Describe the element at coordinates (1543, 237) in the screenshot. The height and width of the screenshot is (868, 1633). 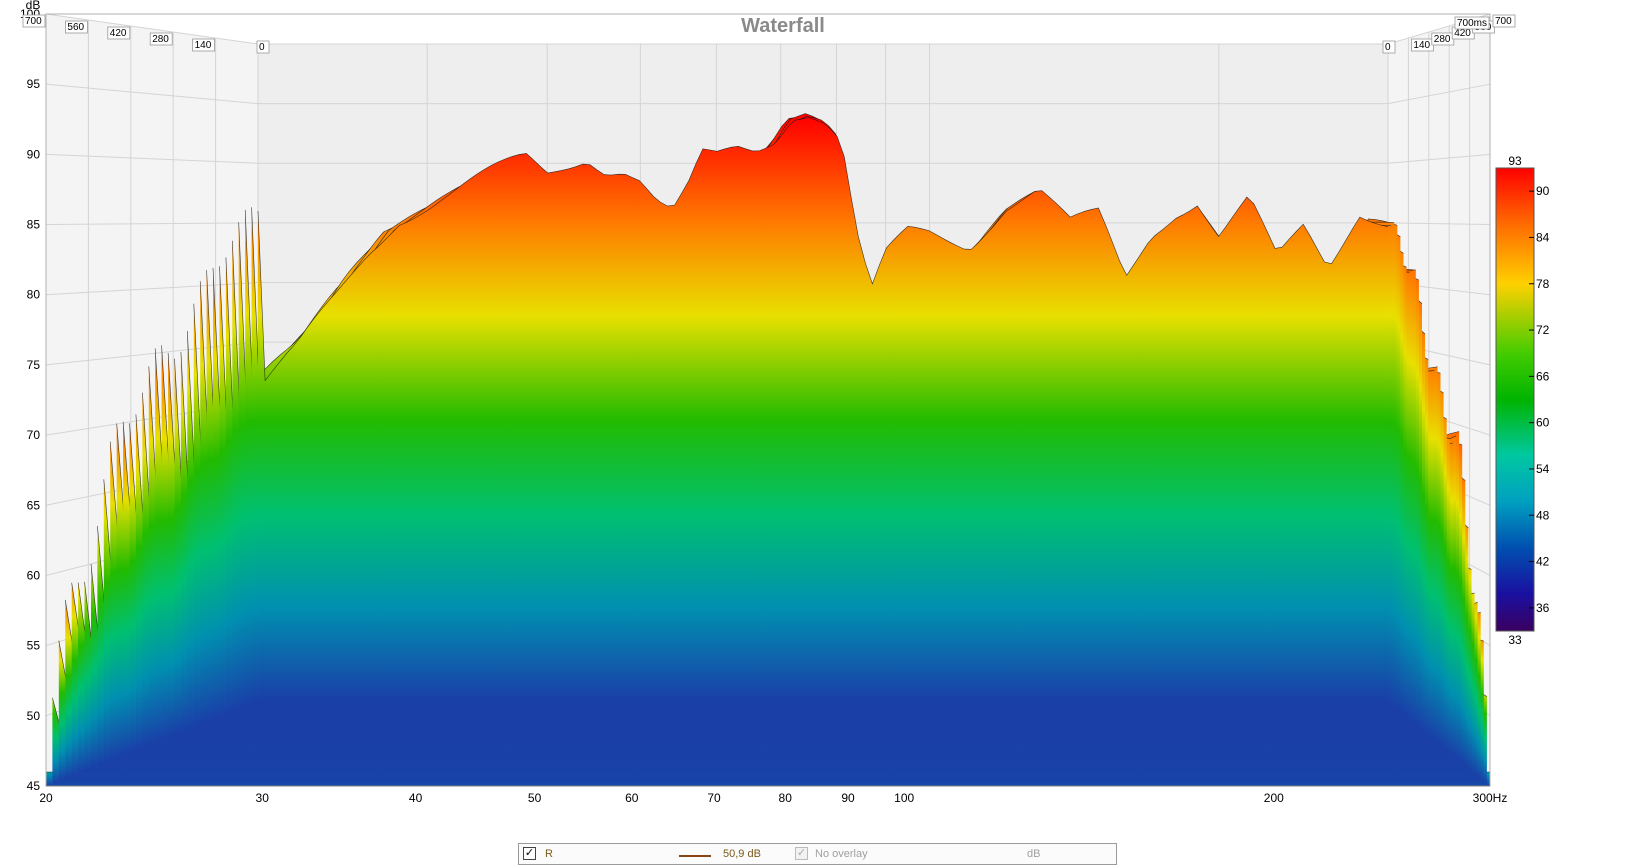
I see `colorbar-tick-label: 84` at that location.